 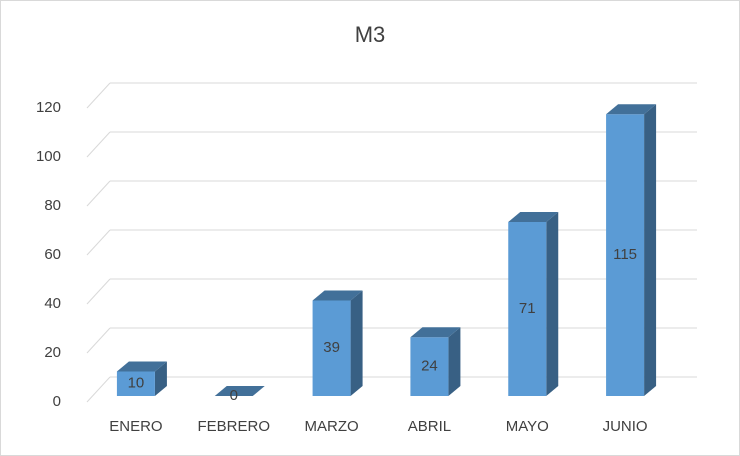 What do you see at coordinates (234, 395) in the screenshot?
I see `data-label: 0` at bounding box center [234, 395].